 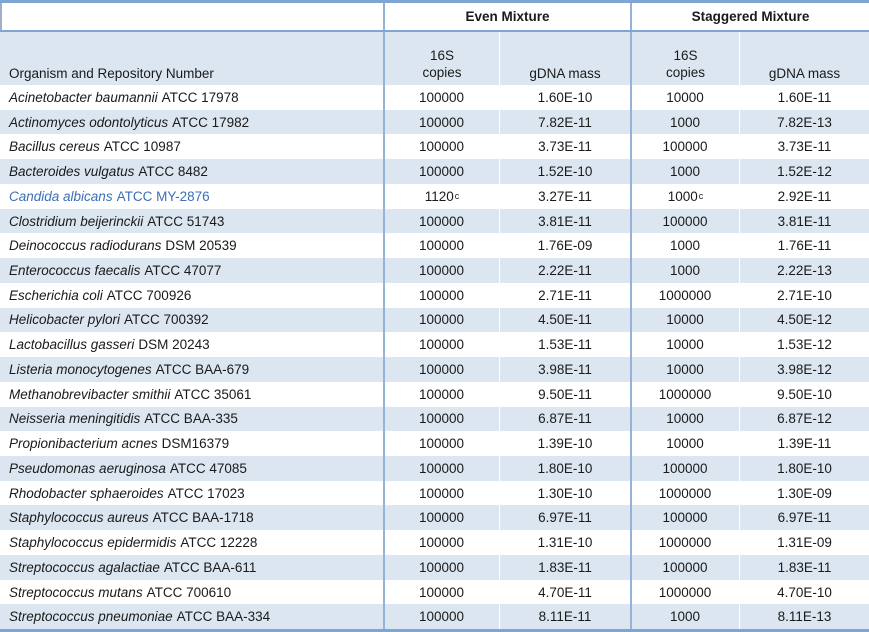 I want to click on staggered-mixture-header: Staggered Mixture, so click(x=749, y=16).